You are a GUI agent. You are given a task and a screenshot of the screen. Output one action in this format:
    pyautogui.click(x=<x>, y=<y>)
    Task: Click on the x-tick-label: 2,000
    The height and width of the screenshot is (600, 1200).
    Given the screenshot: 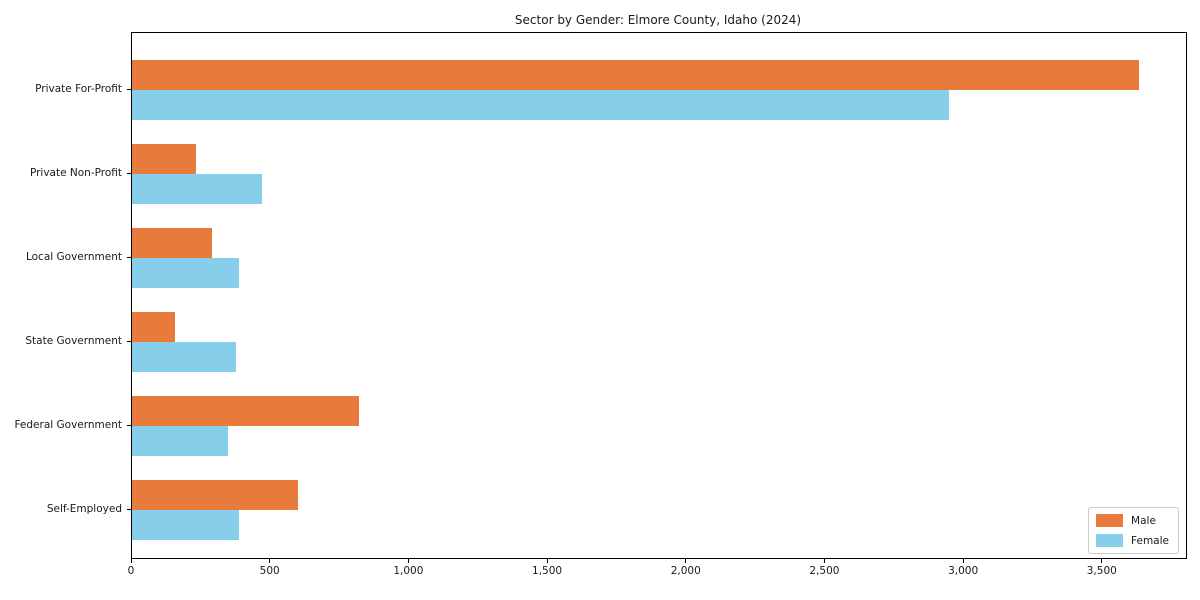 What is the action you would take?
    pyautogui.click(x=685, y=571)
    